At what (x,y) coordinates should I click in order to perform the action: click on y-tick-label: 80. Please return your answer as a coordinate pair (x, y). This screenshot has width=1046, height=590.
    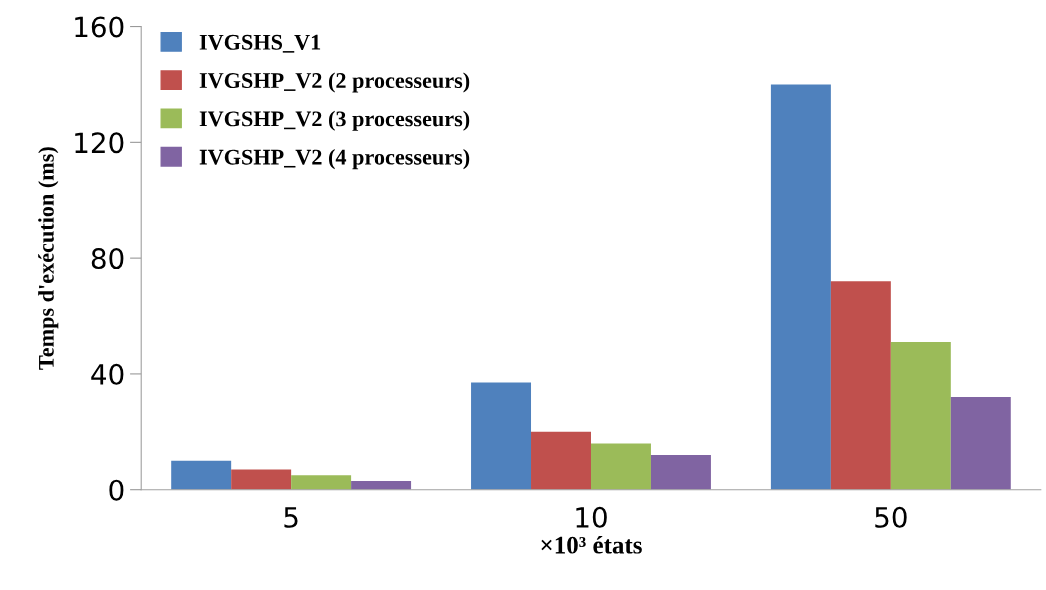
    Looking at the image, I should click on (107, 259).